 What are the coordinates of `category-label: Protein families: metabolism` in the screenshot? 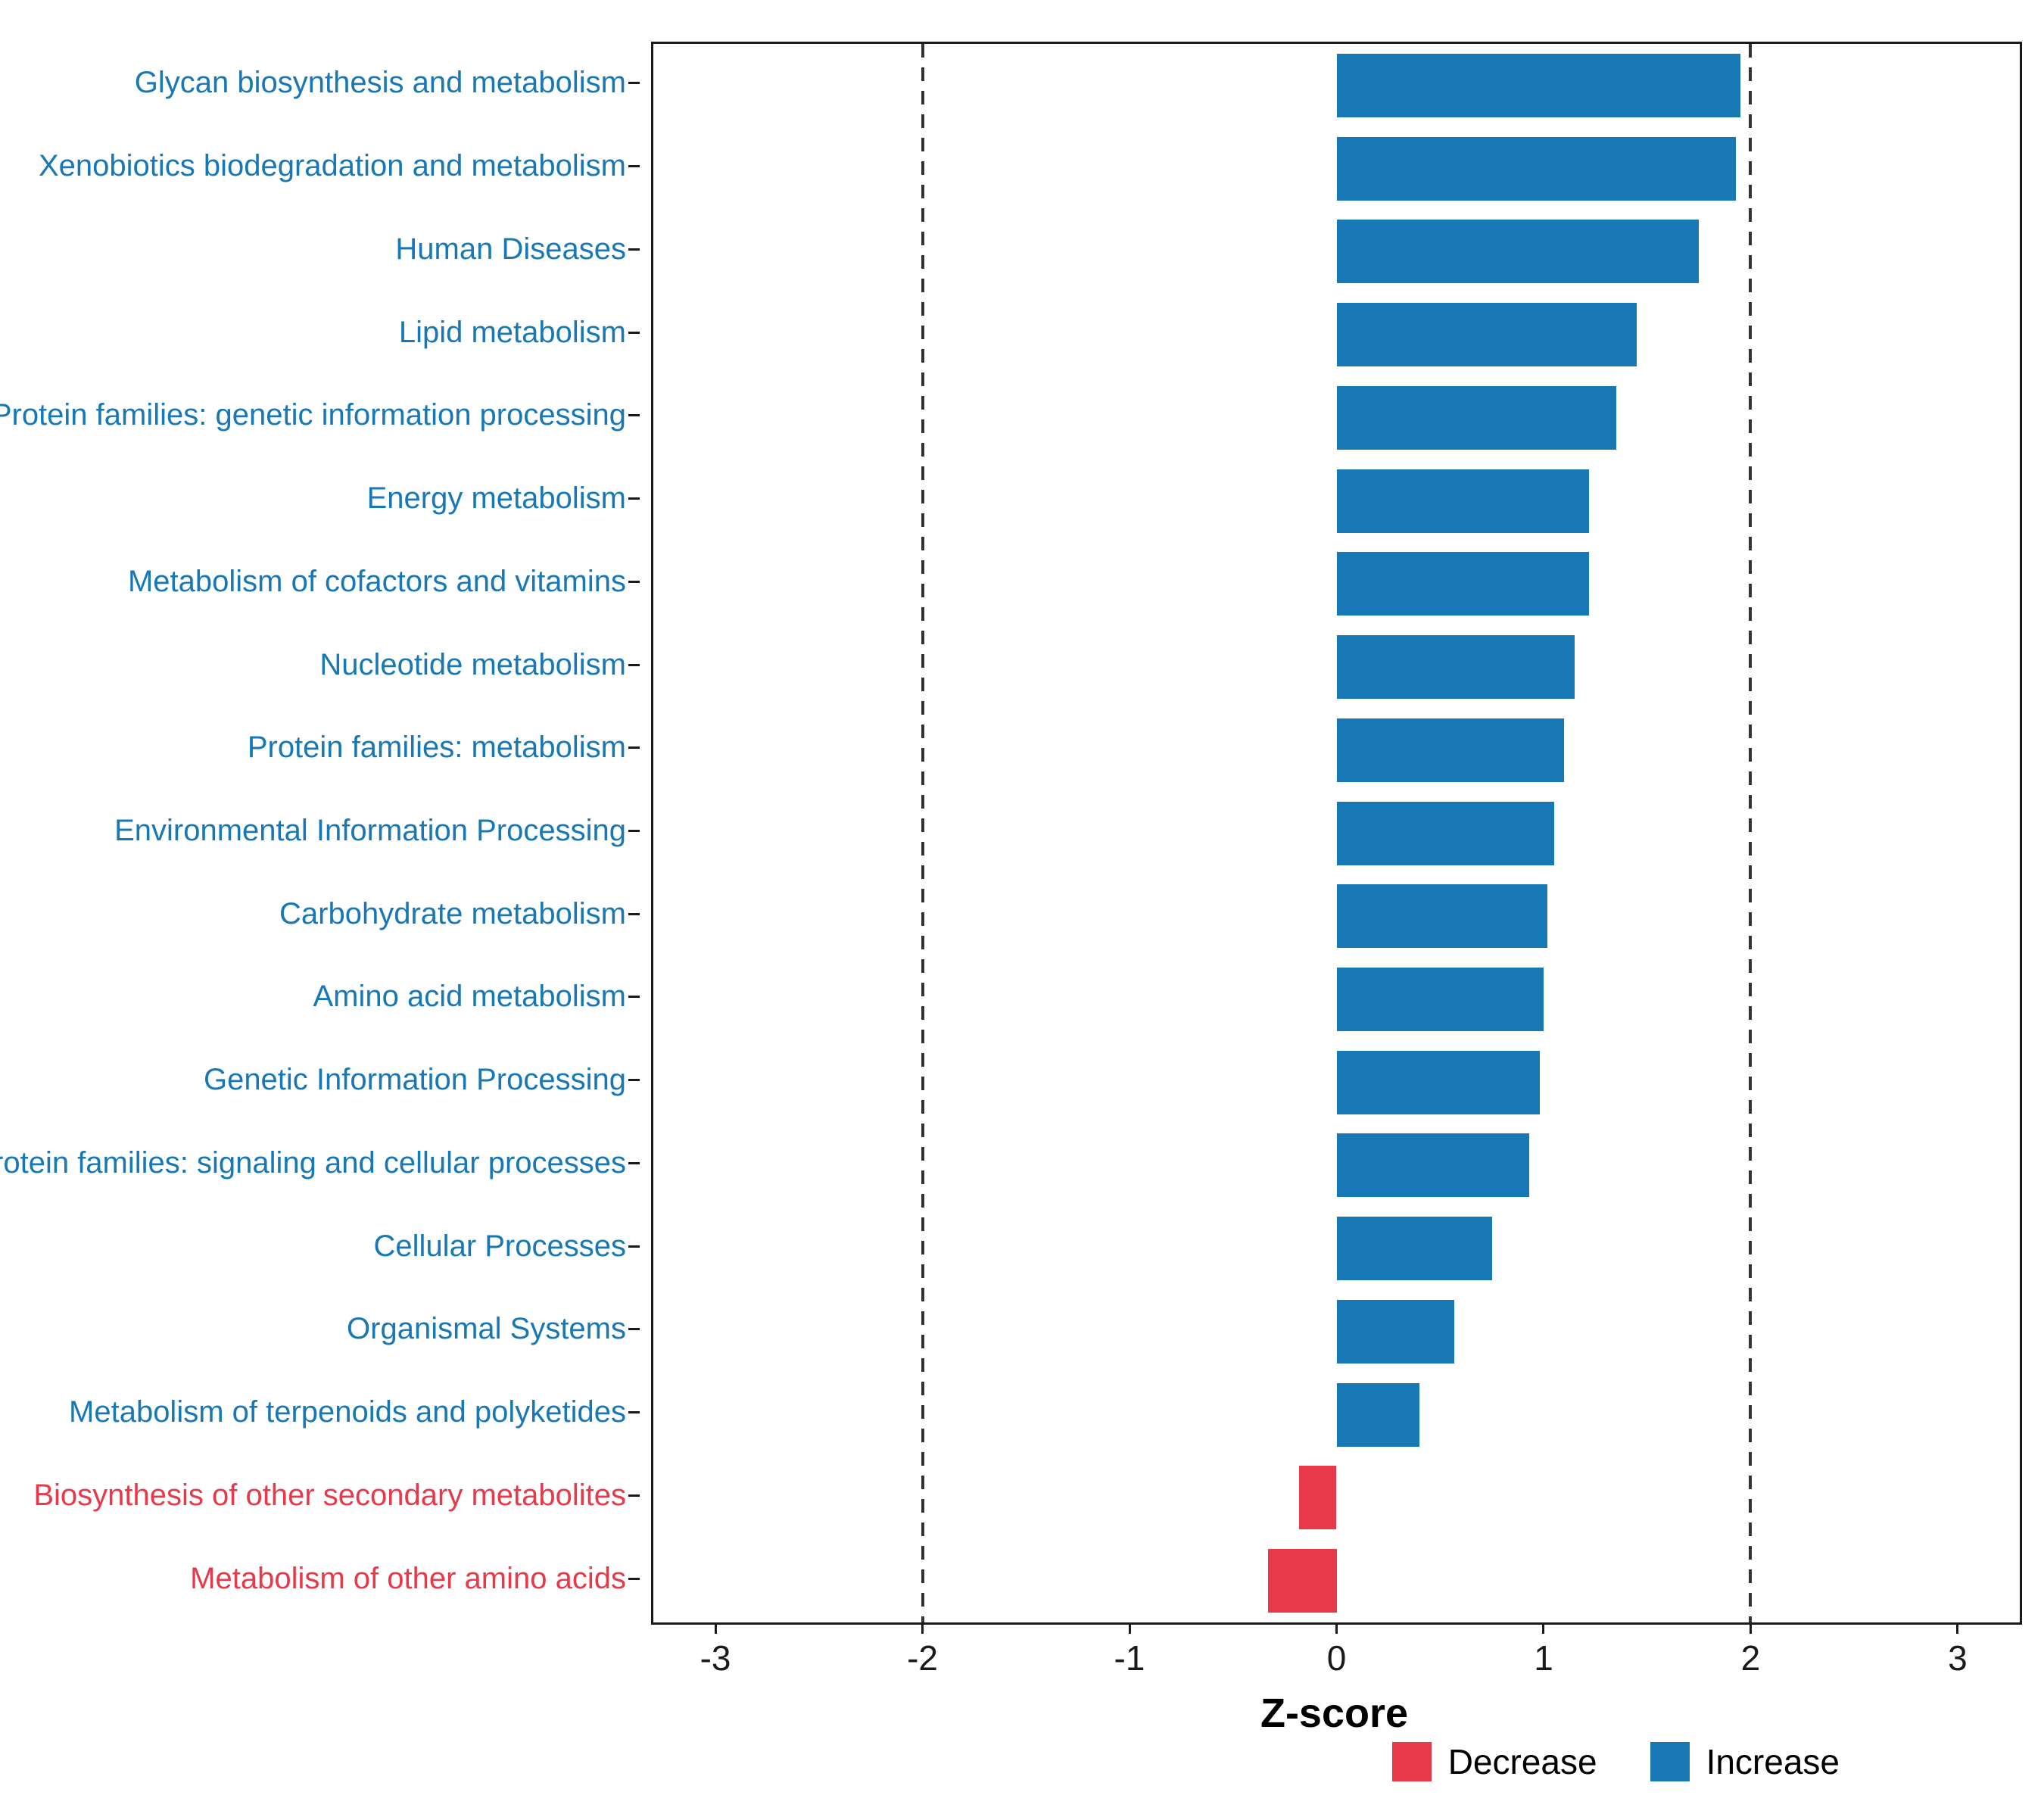 It's located at (436, 748).